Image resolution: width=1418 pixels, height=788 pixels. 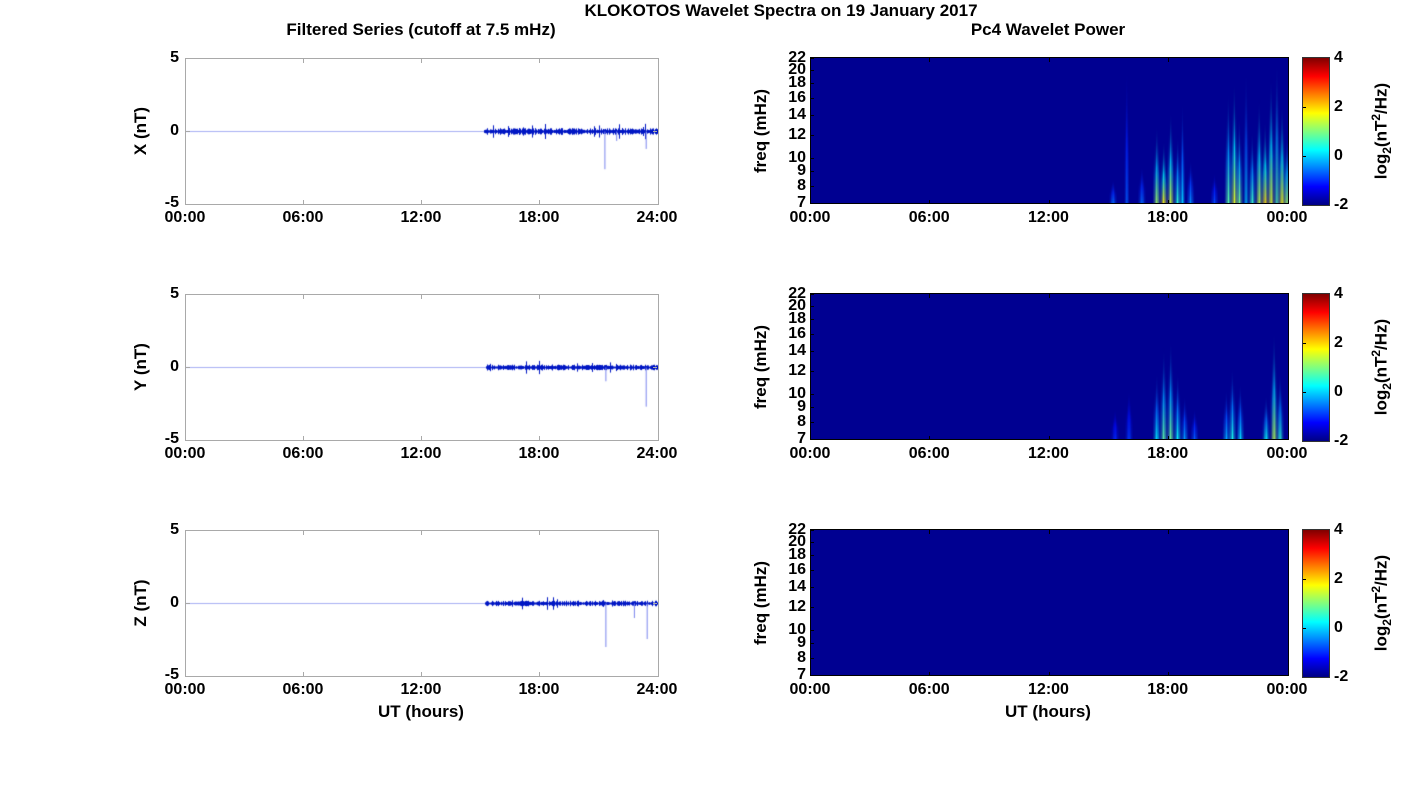 What do you see at coordinates (797, 629) in the screenshot?
I see `freq-tick-label: 10` at bounding box center [797, 629].